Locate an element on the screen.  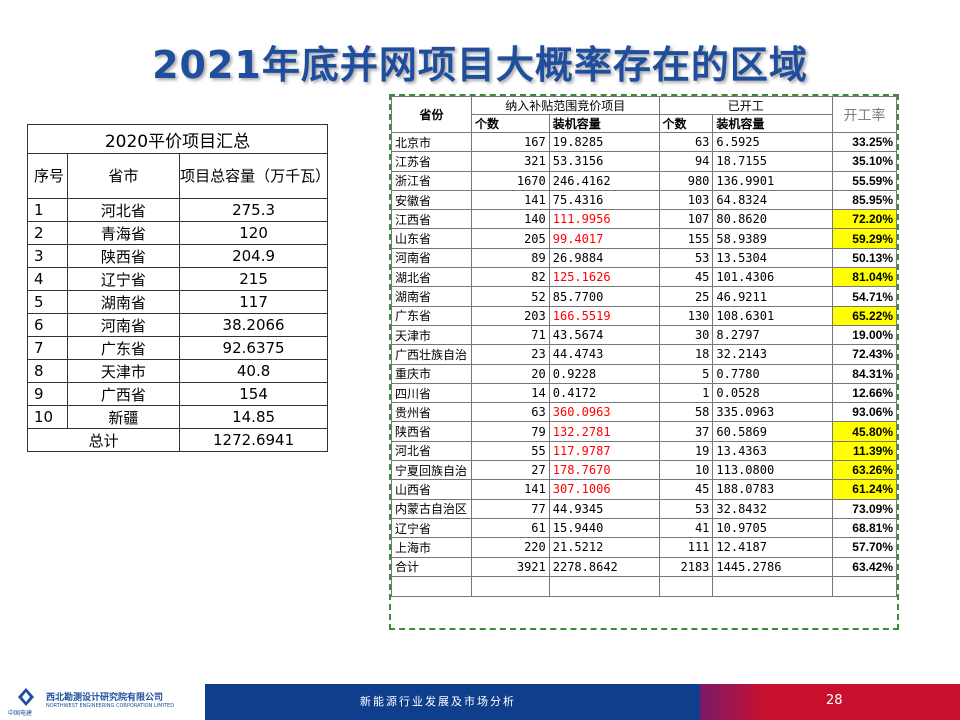
header-started: 已开工 is located at coordinates (746, 105).